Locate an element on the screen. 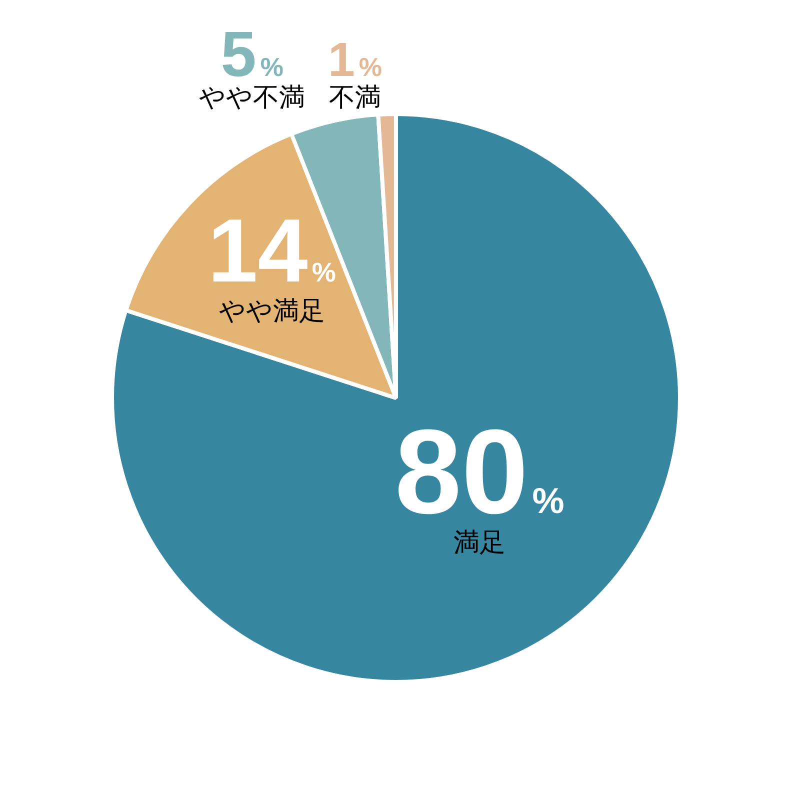 The image size is (792, 792). slice-label: 不満 is located at coordinates (355, 98).